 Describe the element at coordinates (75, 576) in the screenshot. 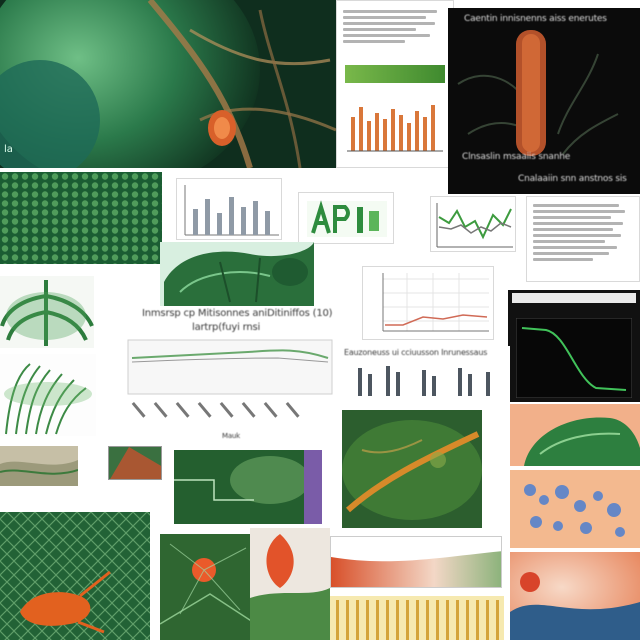

I see `orange-organism-image` at that location.